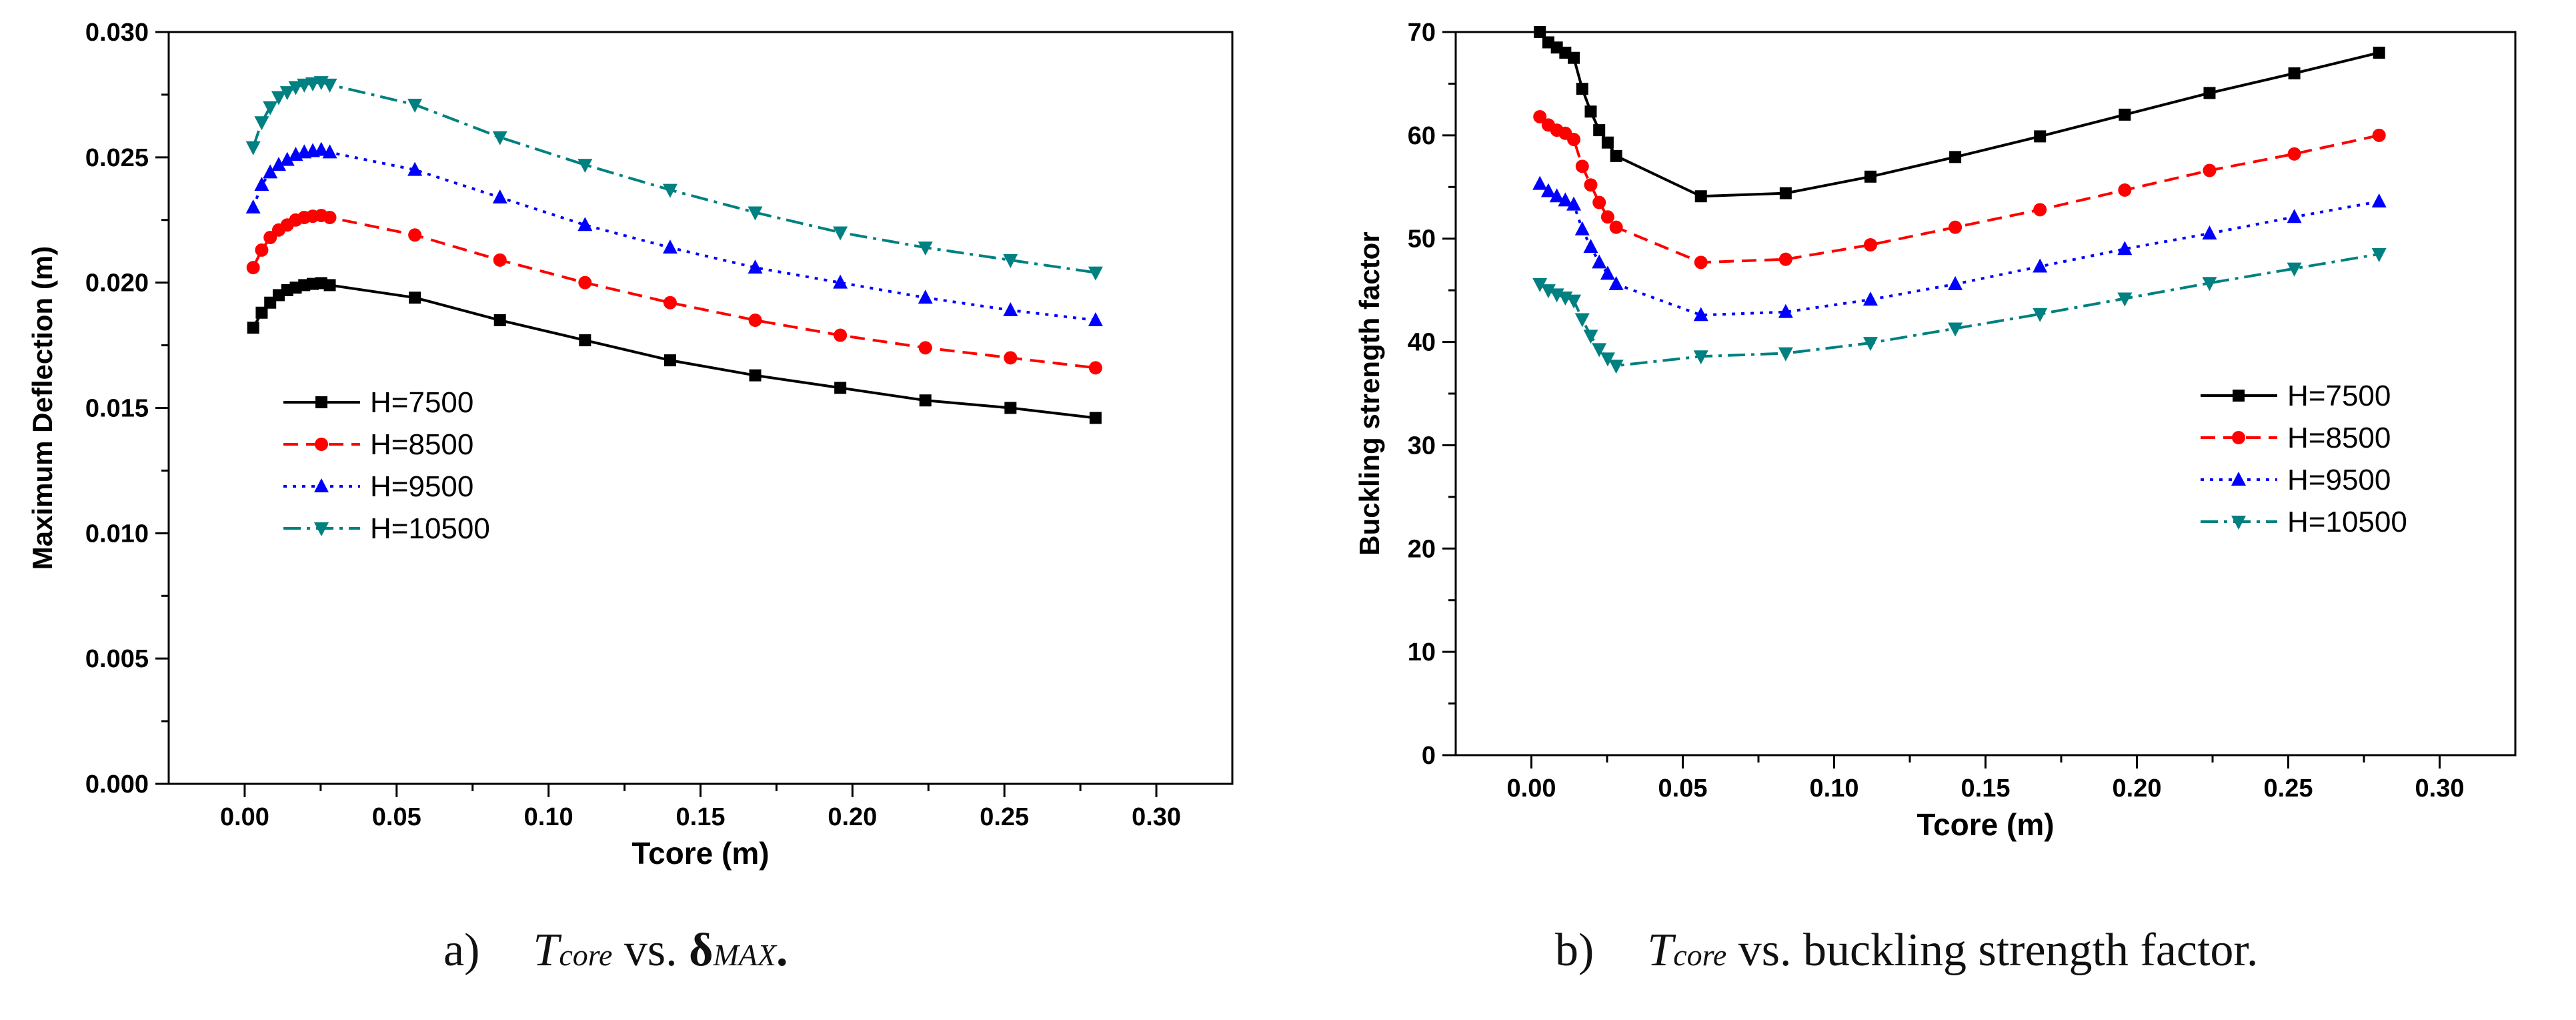 The image size is (2576, 1020). Describe the element at coordinates (2339, 396) in the screenshot. I see `chart-b-legend-label-1: H=7500` at that location.